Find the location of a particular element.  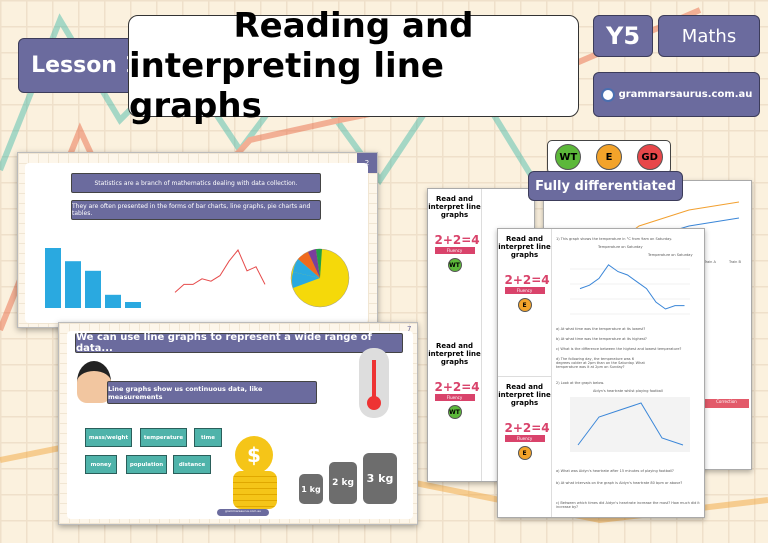

heartrate-chart is located at coordinates (630, 424).